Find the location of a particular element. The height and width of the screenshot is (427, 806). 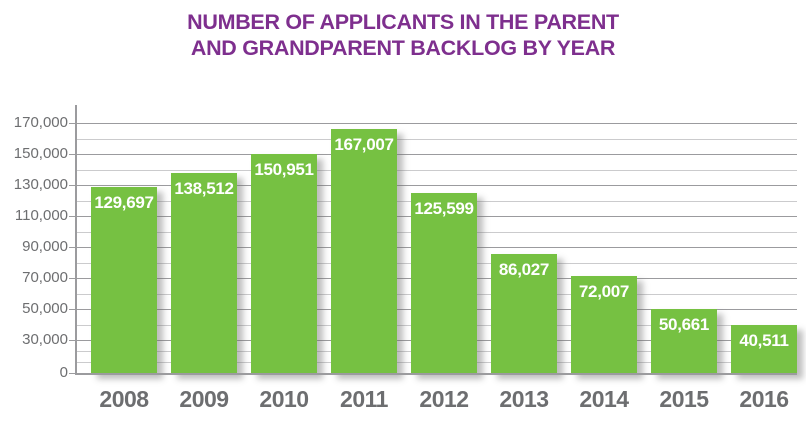

y-axis-label-130000: 130,000 is located at coordinates (40, 184).